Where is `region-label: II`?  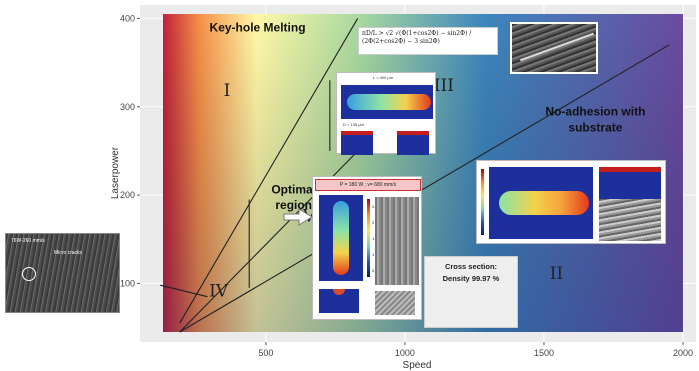 region-label: II is located at coordinates (556, 274).